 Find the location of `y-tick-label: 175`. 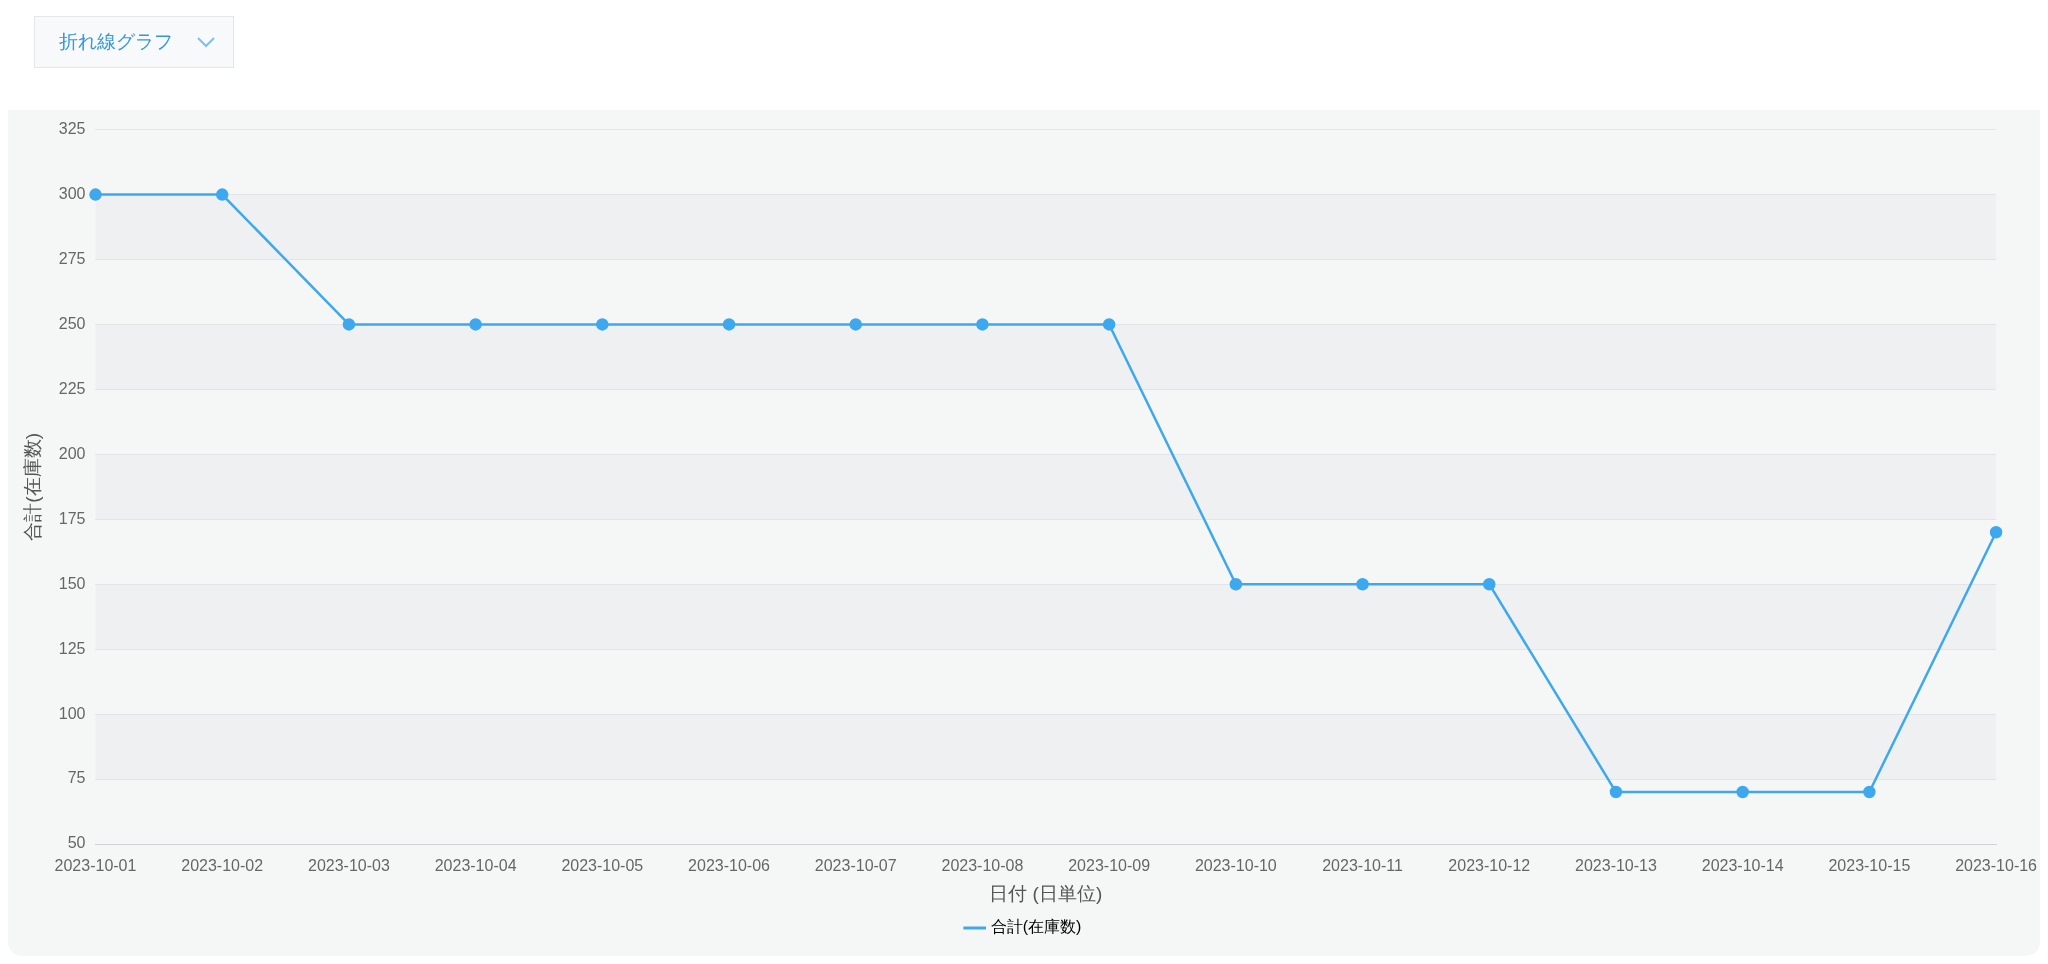

y-tick-label: 175 is located at coordinates (72, 518).